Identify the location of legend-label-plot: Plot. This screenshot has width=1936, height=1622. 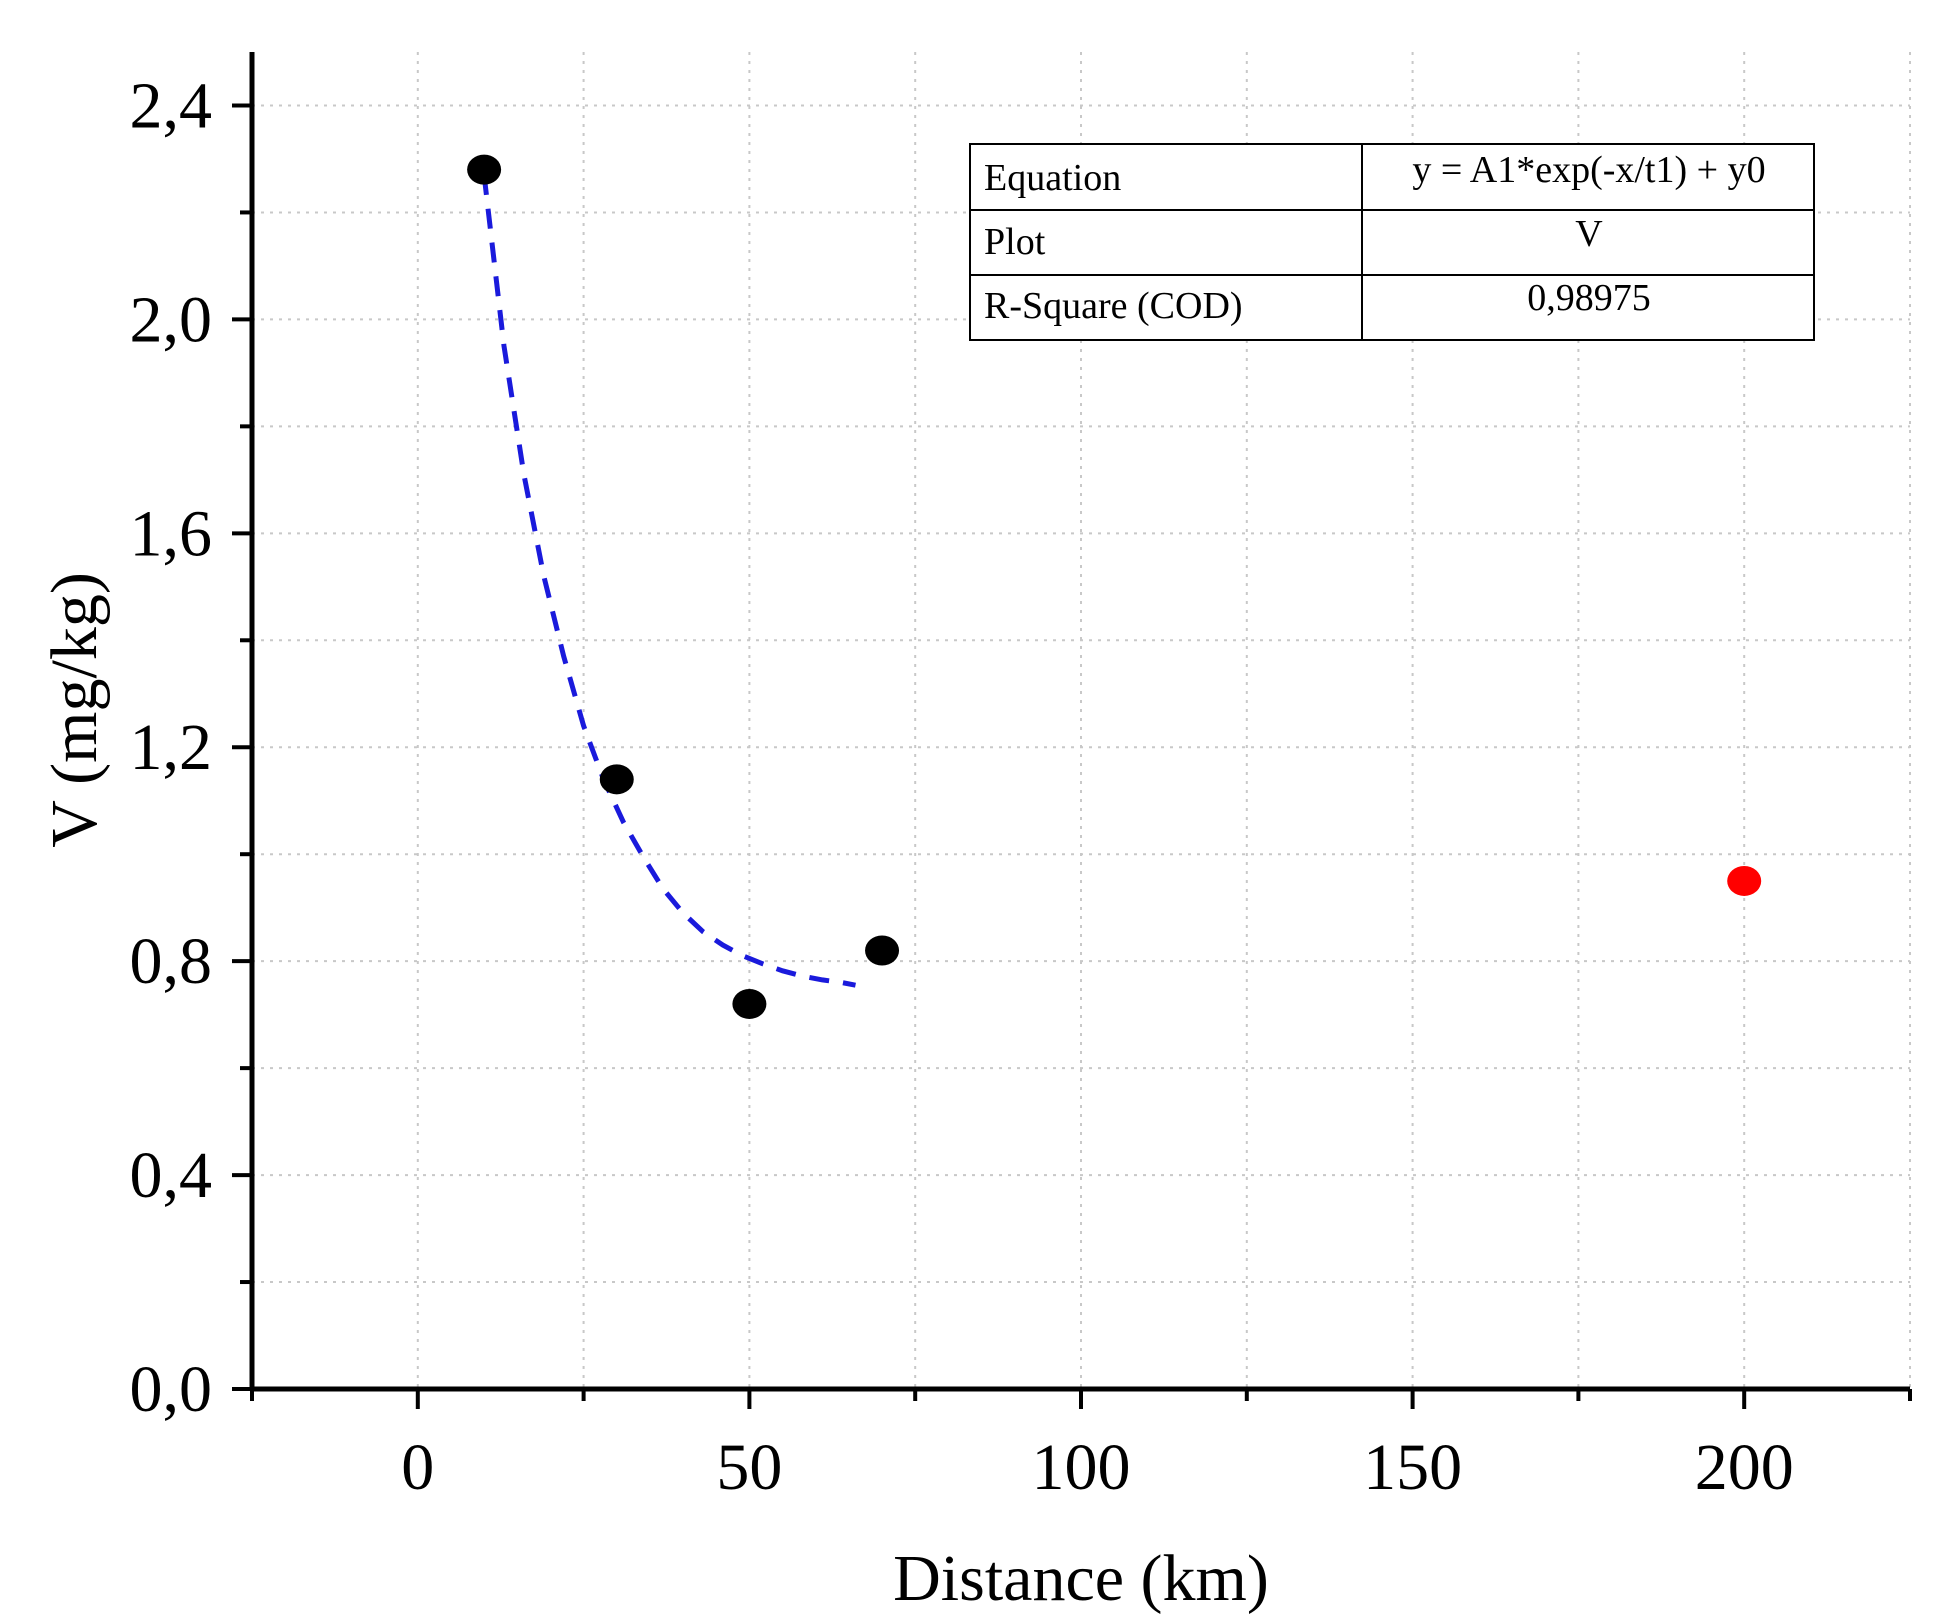
(1015, 242).